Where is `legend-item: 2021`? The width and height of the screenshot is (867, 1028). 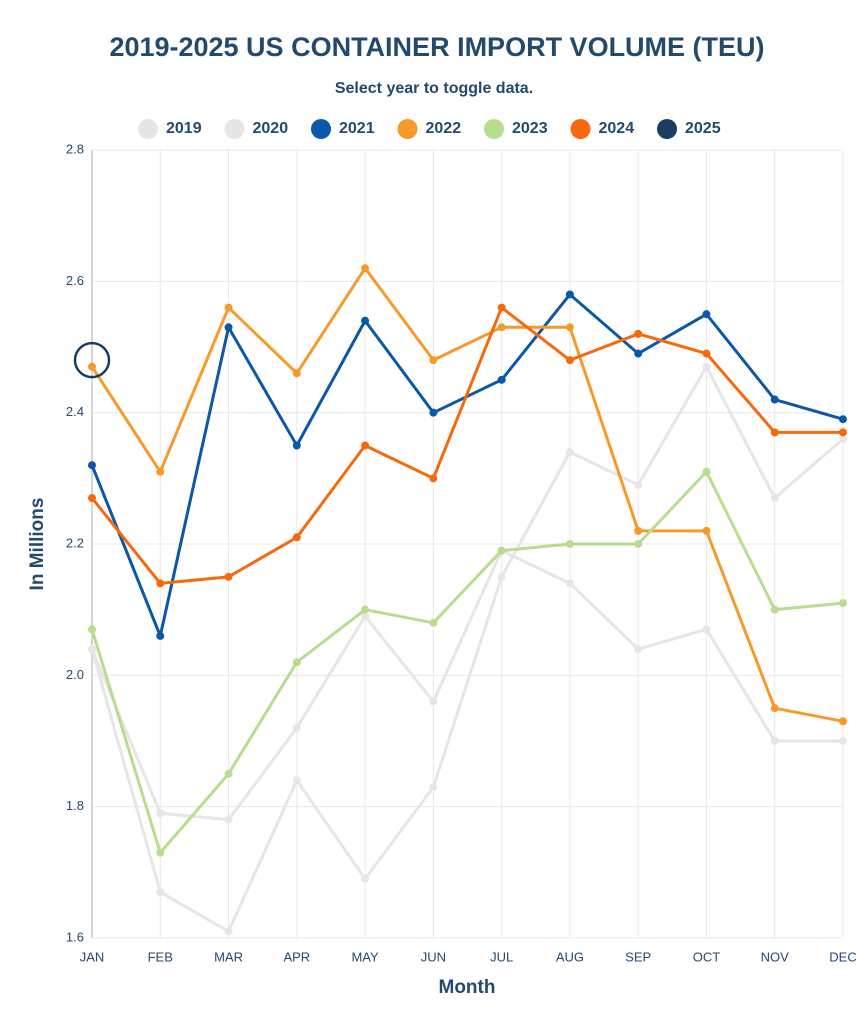 legend-item: 2021 is located at coordinates (343, 129).